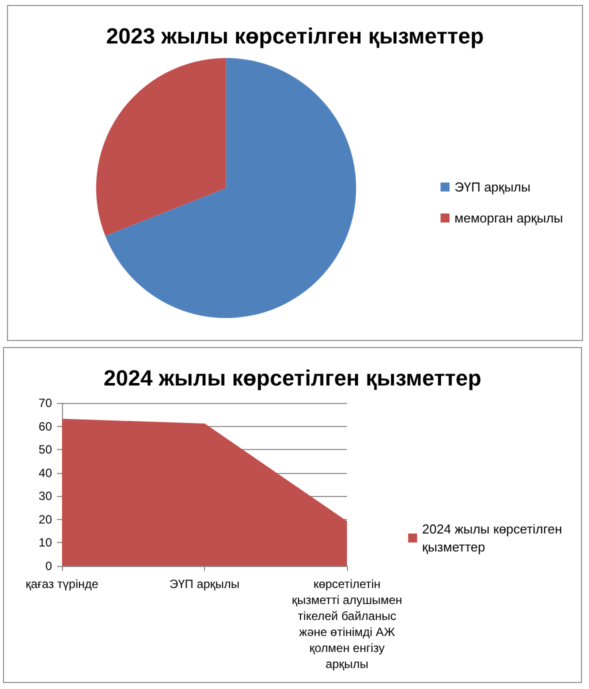 The image size is (589, 689). I want to click on y-tick-label: 50, so click(45, 449).